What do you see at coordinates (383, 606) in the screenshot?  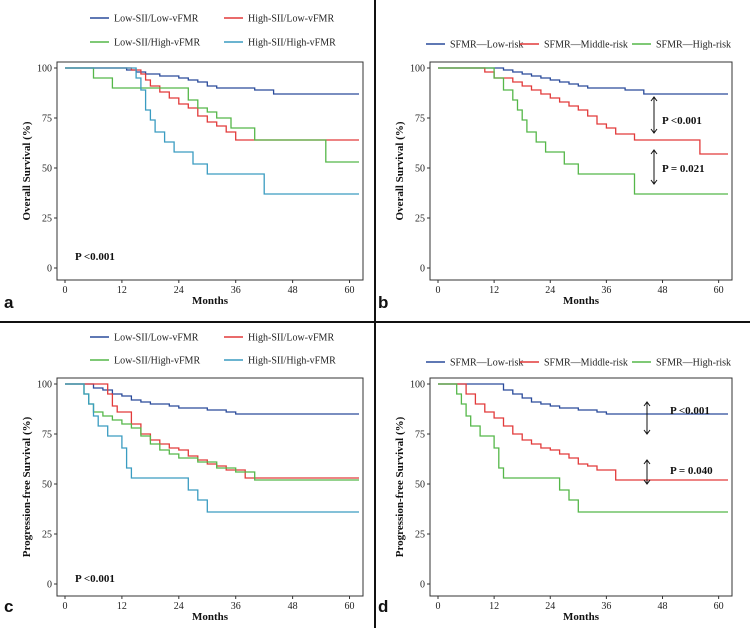 I see `panel-letter: d` at bounding box center [383, 606].